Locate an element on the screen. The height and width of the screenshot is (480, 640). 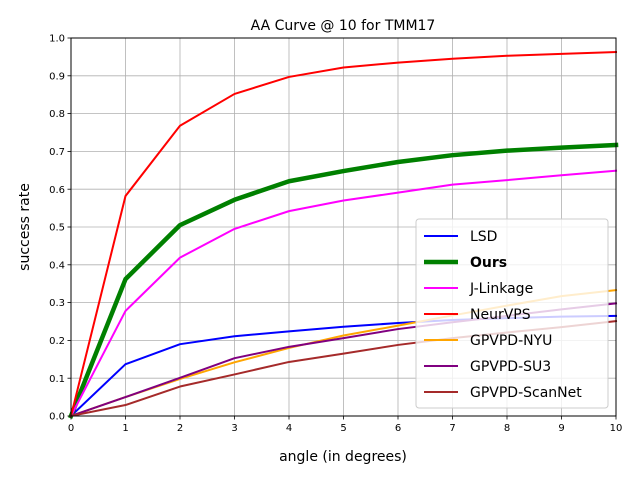
y-tick-label: 0.5 is located at coordinates (57, 228).